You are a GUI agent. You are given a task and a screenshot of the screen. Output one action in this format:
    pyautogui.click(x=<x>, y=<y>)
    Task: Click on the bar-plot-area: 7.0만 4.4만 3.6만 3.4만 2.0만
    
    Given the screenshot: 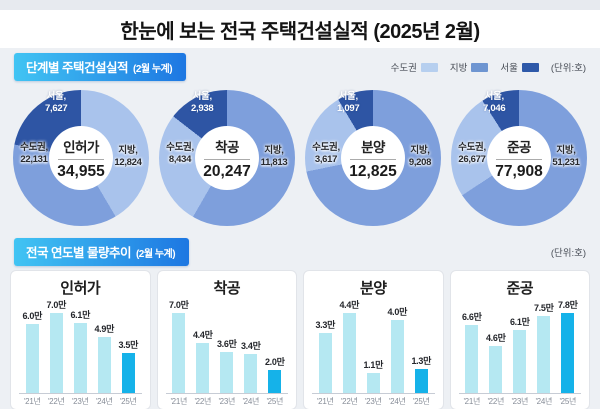 What is the action you would take?
    pyautogui.click(x=226, y=346)
    